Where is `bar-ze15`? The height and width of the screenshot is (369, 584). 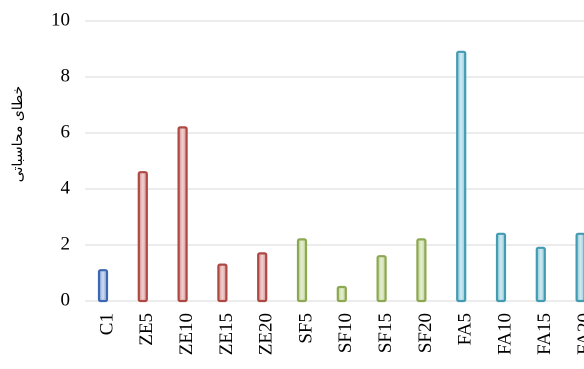
bar-ze15 is located at coordinates (222, 283).